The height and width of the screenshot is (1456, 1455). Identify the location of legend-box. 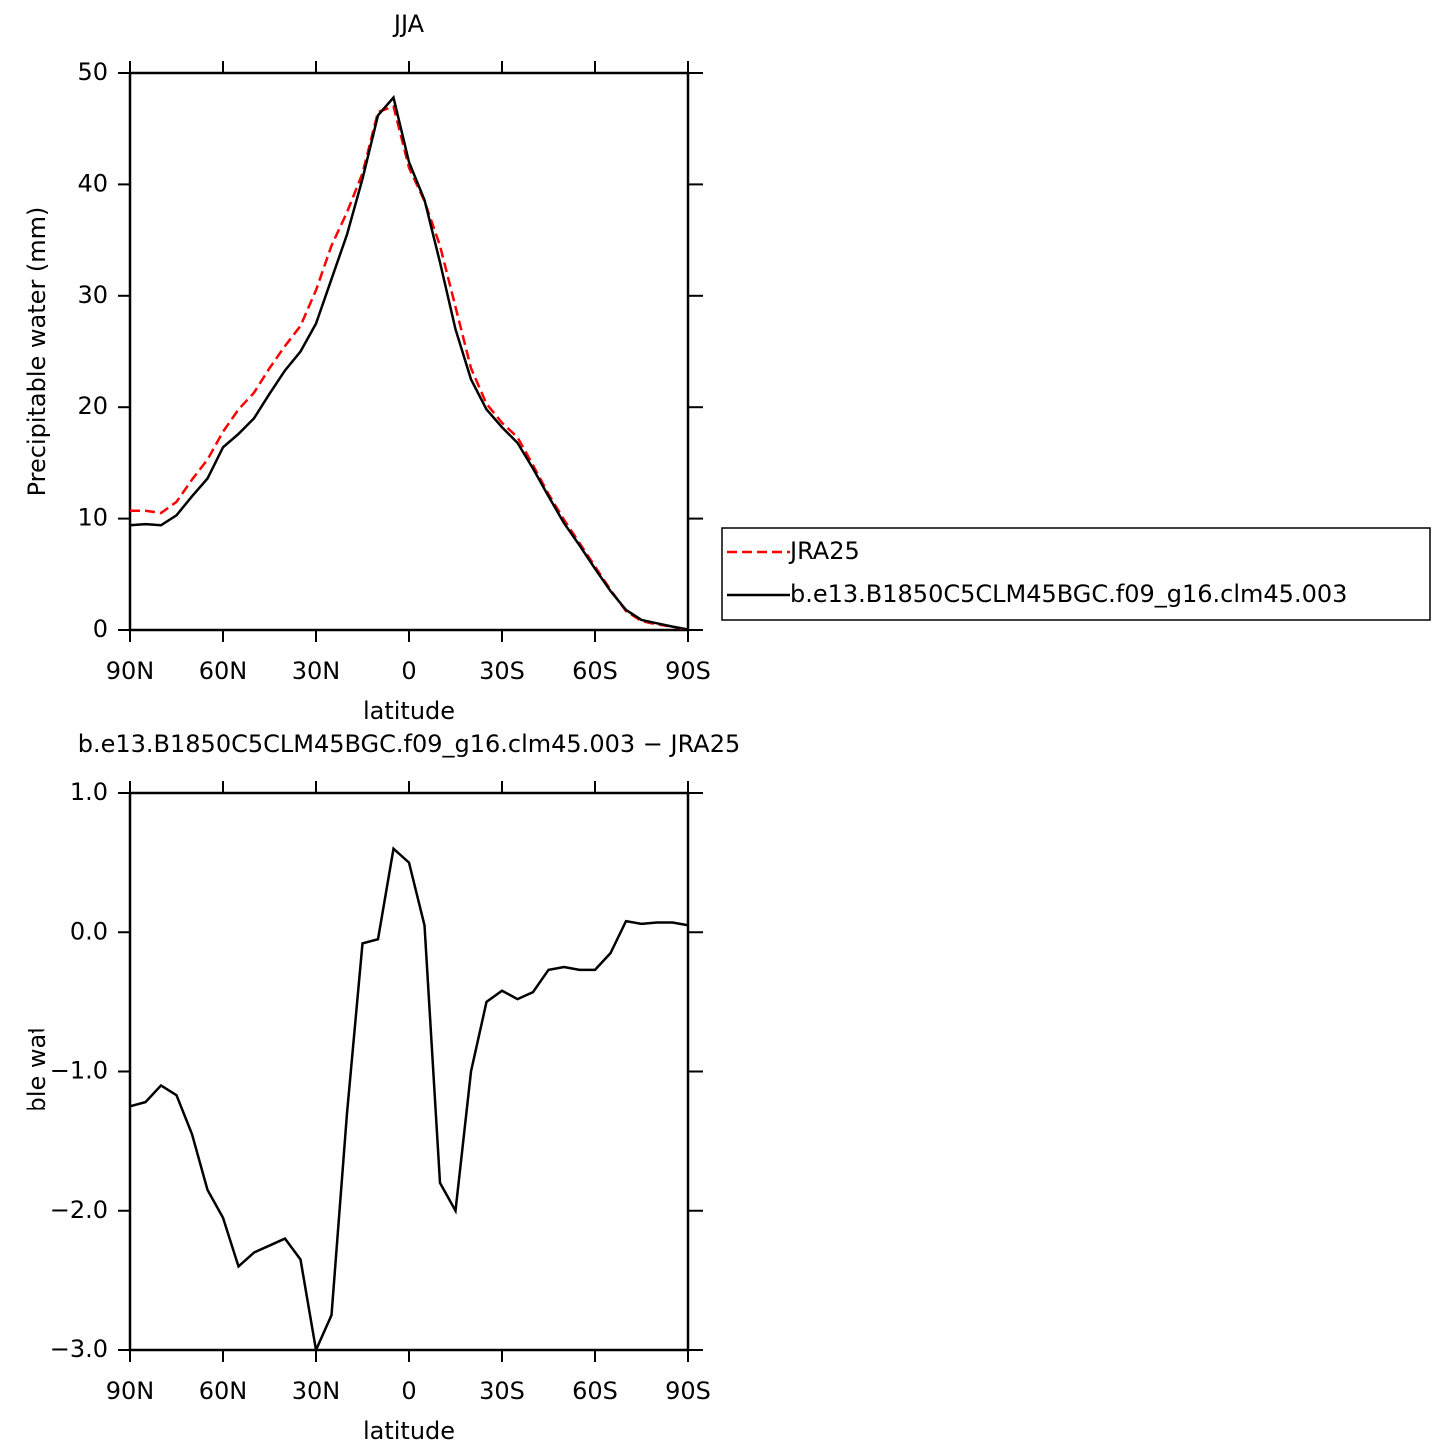
(1076, 574).